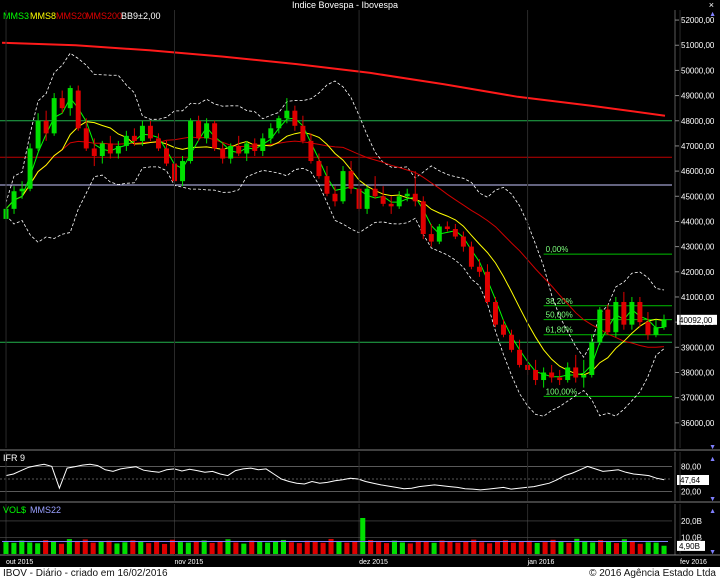 The width and height of the screenshot is (720, 580). I want to click on scroll-up-icon: ▲, so click(712, 14).